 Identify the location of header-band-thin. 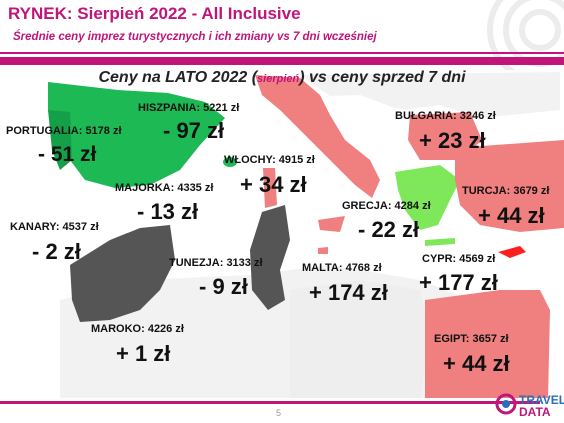
(282, 53).